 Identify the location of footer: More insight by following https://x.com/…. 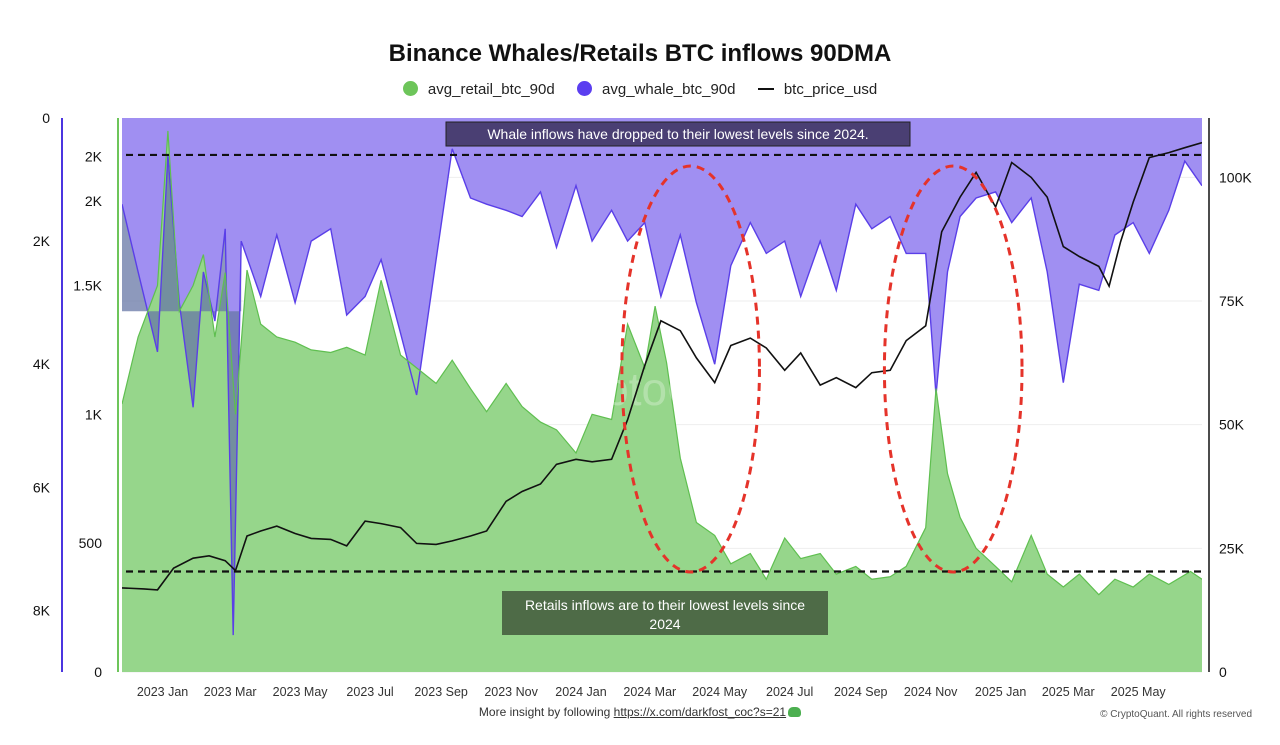
(640, 712).